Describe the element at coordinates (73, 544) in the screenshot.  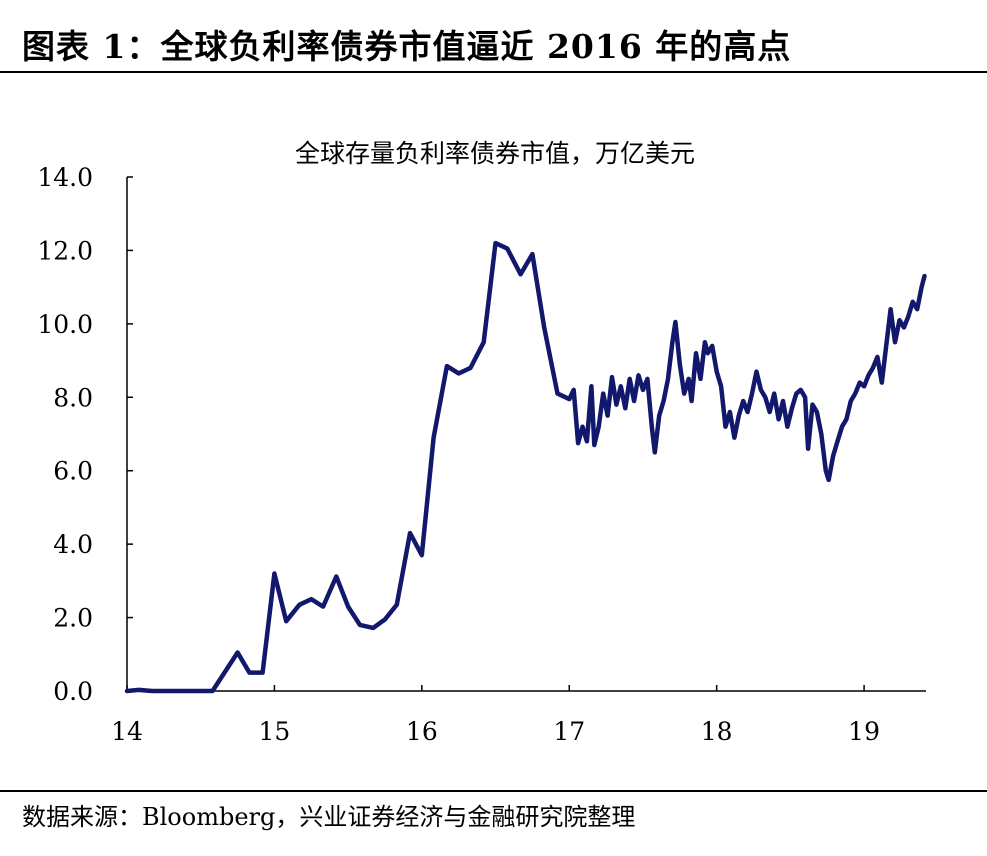
I see `y-tick-label: 4.0` at that location.